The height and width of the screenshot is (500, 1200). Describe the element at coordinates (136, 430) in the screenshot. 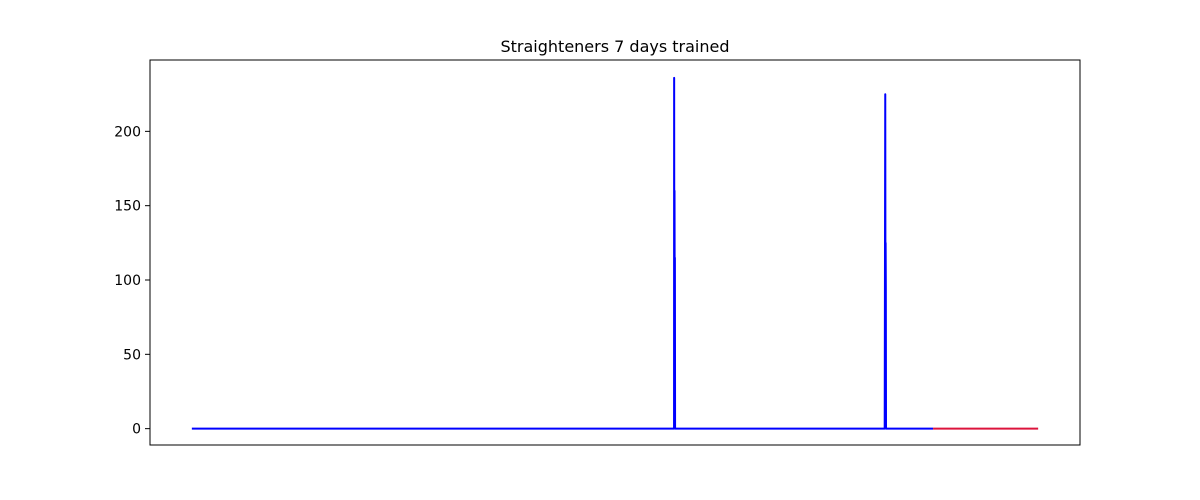

I see `y-tick-label: 0` at that location.